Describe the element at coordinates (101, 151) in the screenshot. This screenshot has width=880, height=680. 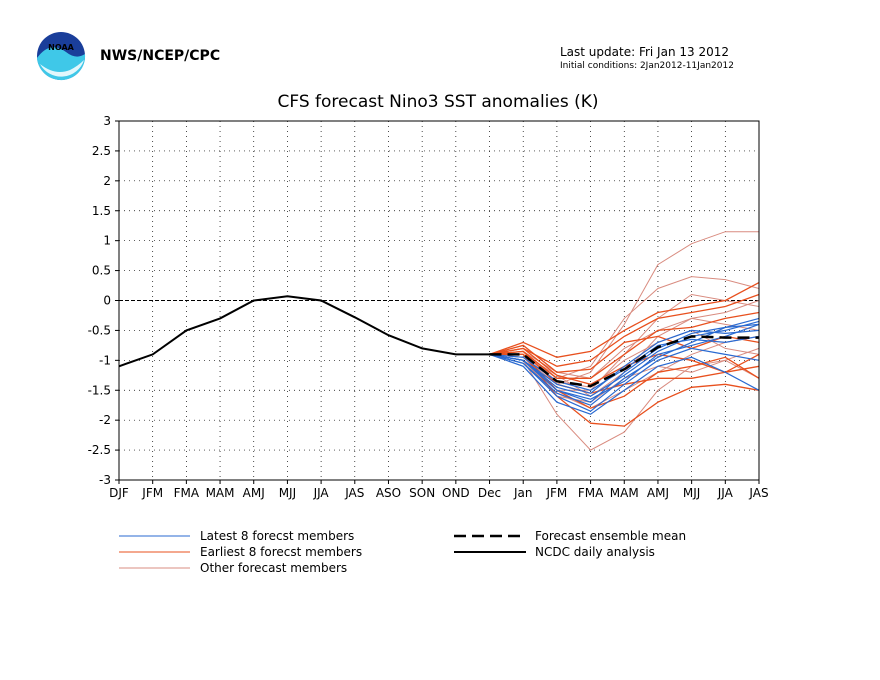
I see `y-tick-label: 2.5` at that location.